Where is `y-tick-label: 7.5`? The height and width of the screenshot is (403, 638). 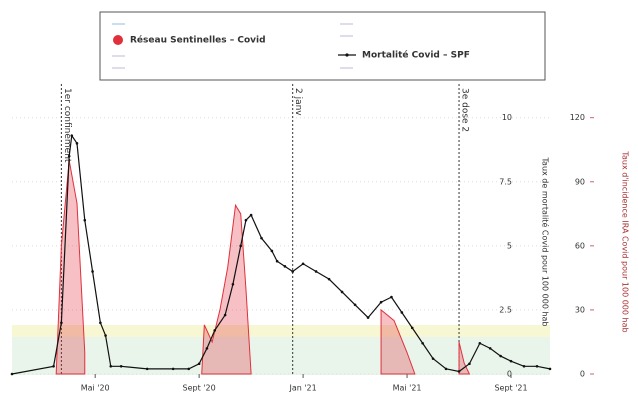 y-tick-label: 7.5 is located at coordinates (505, 181).